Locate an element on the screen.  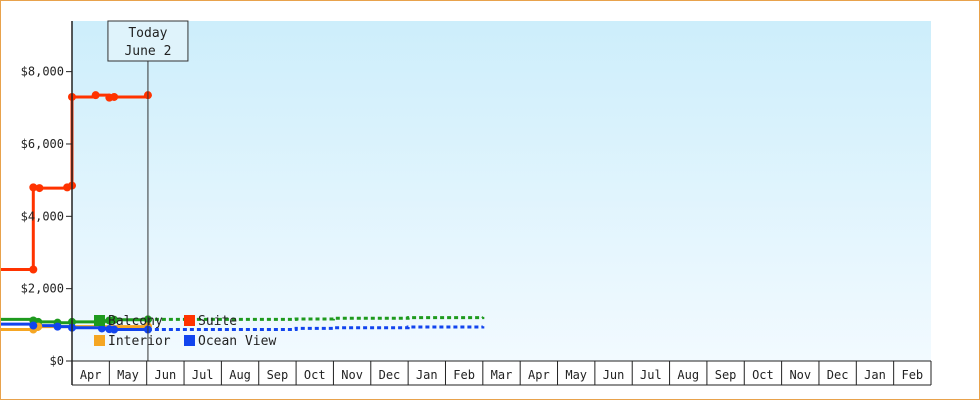
today-box is located at coordinates (148, 41).